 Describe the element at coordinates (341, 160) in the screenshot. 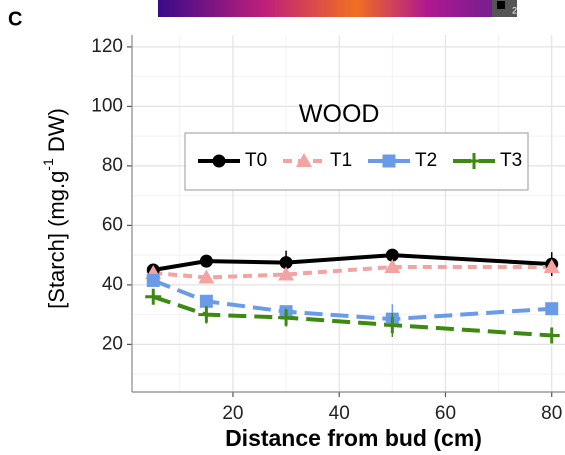

I see `legend-label: T1` at that location.